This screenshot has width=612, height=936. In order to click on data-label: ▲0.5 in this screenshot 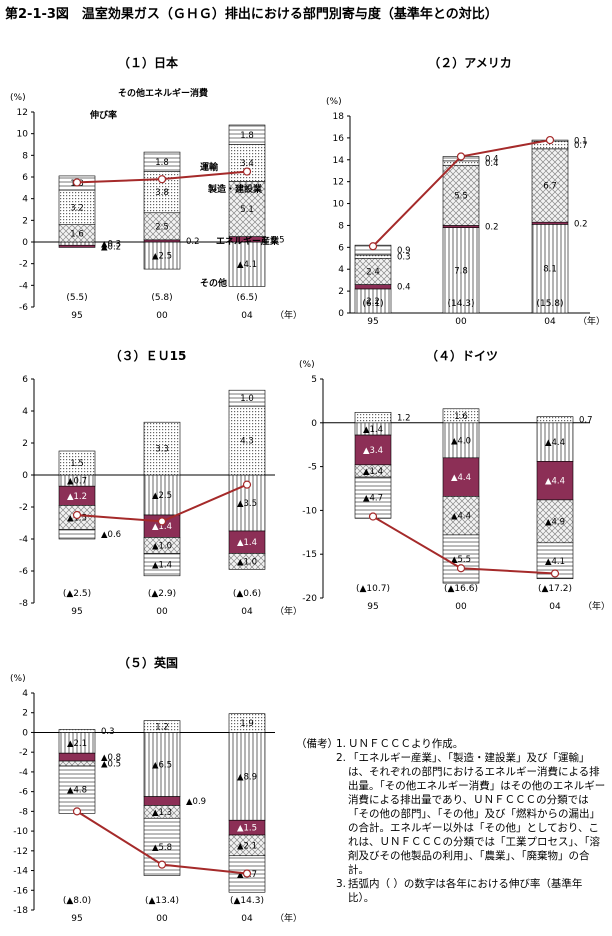, I will do `click(111, 765)`.